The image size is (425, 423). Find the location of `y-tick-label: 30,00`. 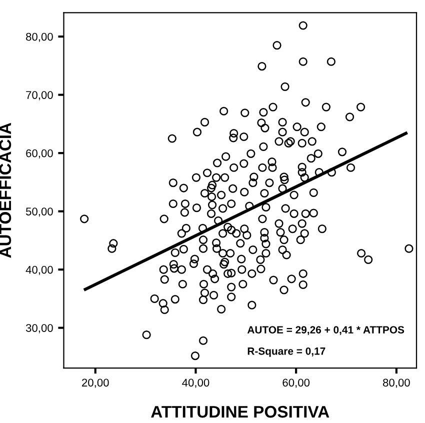

y-tick-label: 30,00 is located at coordinates (39, 329).